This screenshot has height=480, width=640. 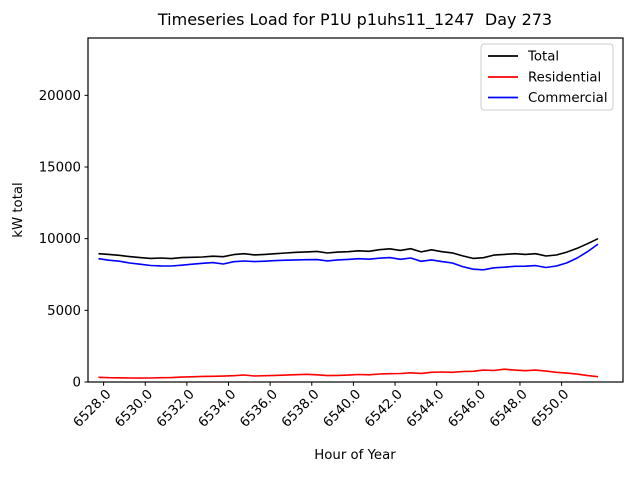 I want to click on legend-box, so click(x=547, y=77).